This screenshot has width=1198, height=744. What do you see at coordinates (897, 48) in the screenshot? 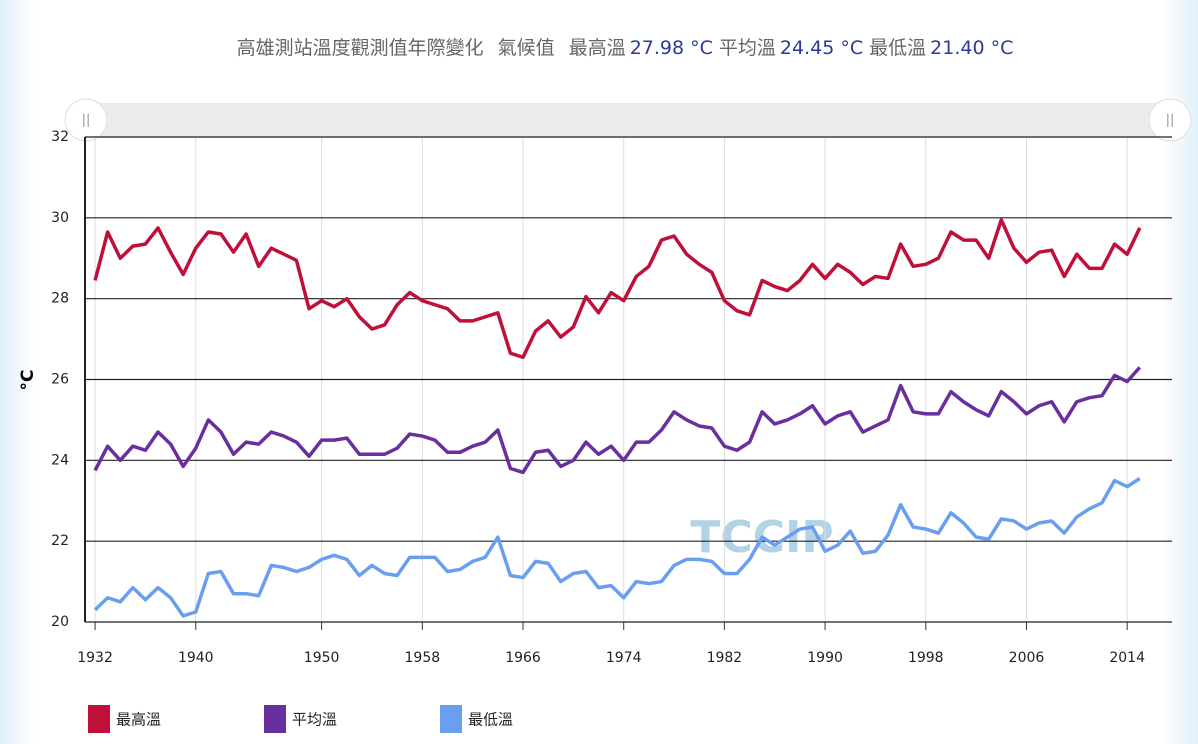
I see `title-part: 最低溫` at bounding box center [897, 48].